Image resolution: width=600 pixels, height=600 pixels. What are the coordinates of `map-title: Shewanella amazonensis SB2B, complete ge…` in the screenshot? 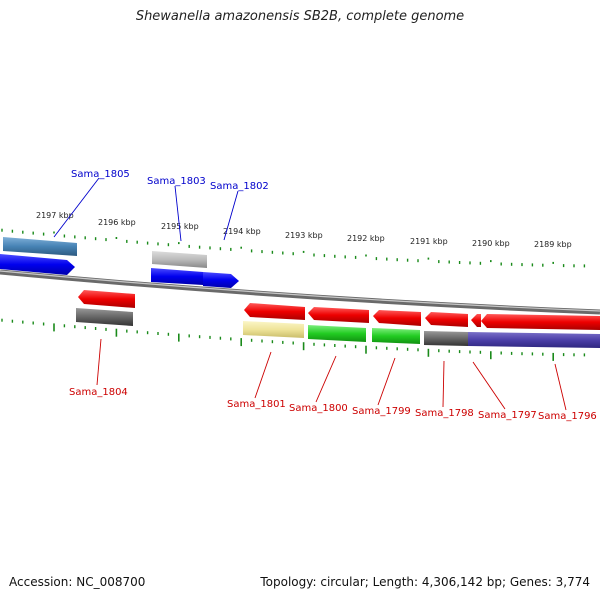 It's located at (300, 16).